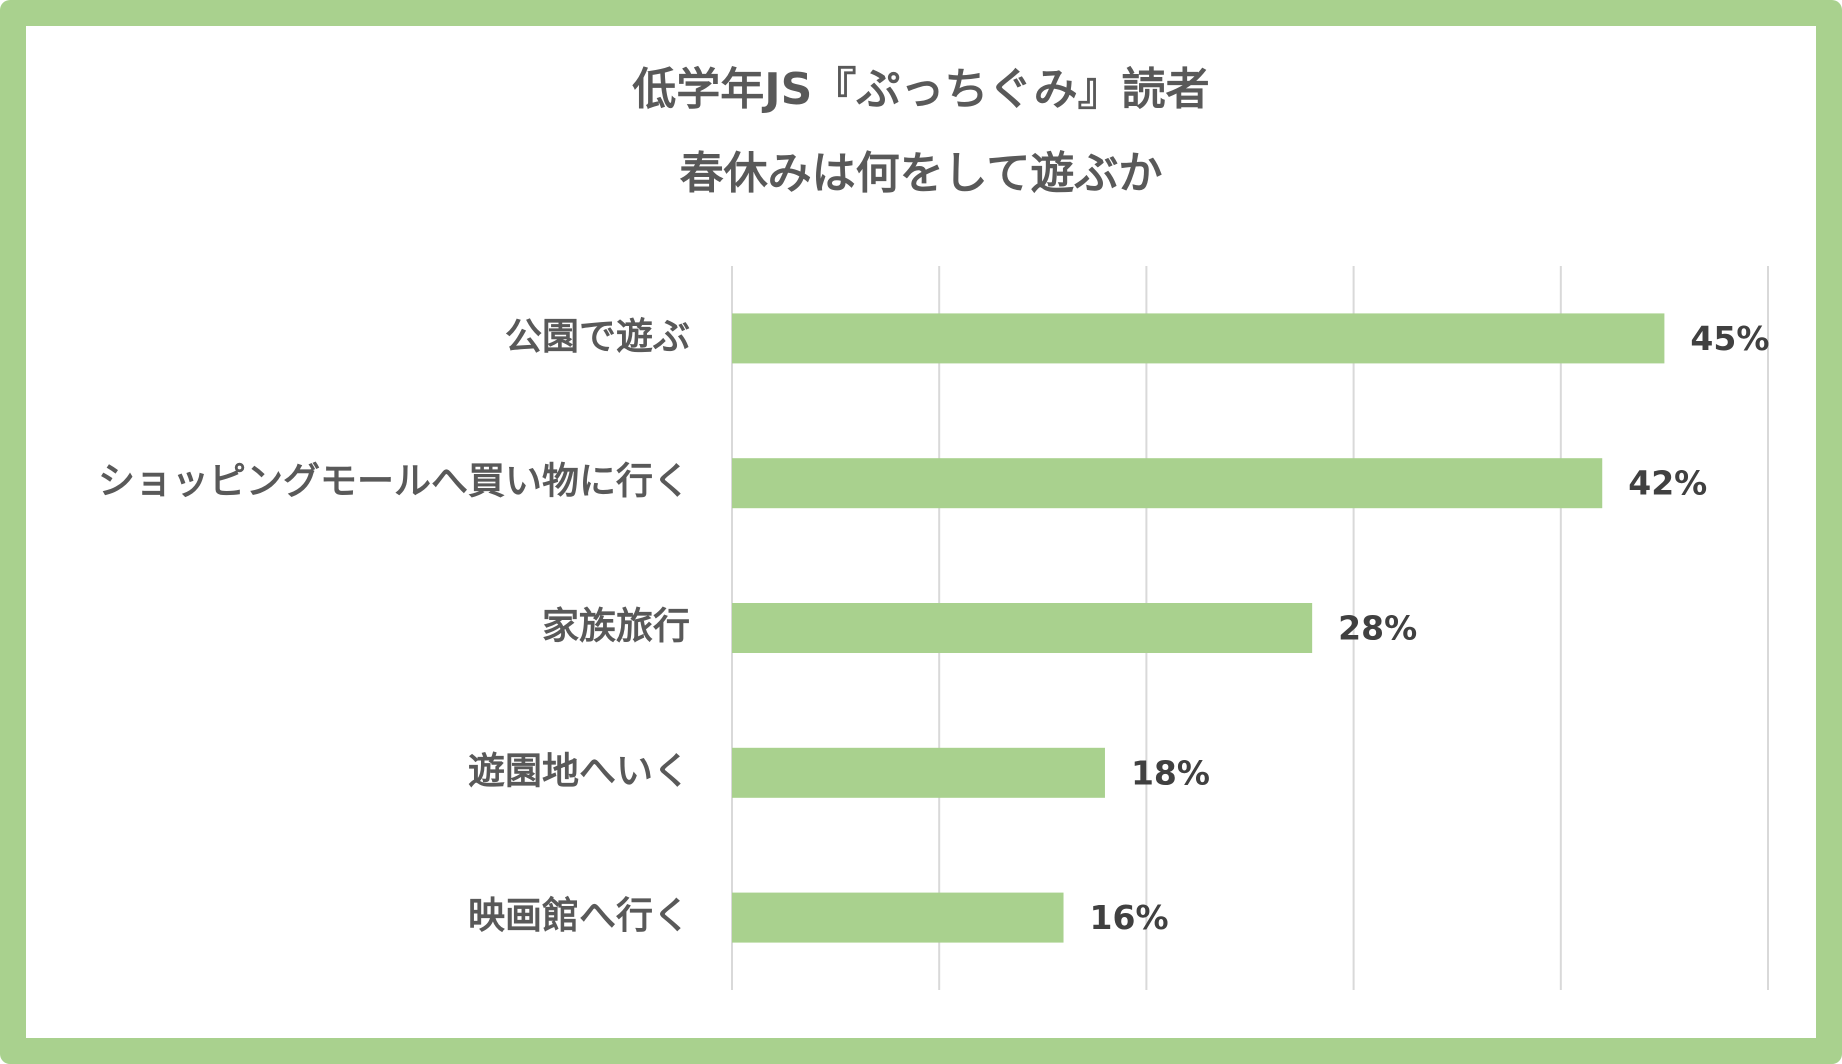 This screenshot has width=1842, height=1064. Describe the element at coordinates (1667, 483) in the screenshot. I see `value-label-1: 42%` at that location.